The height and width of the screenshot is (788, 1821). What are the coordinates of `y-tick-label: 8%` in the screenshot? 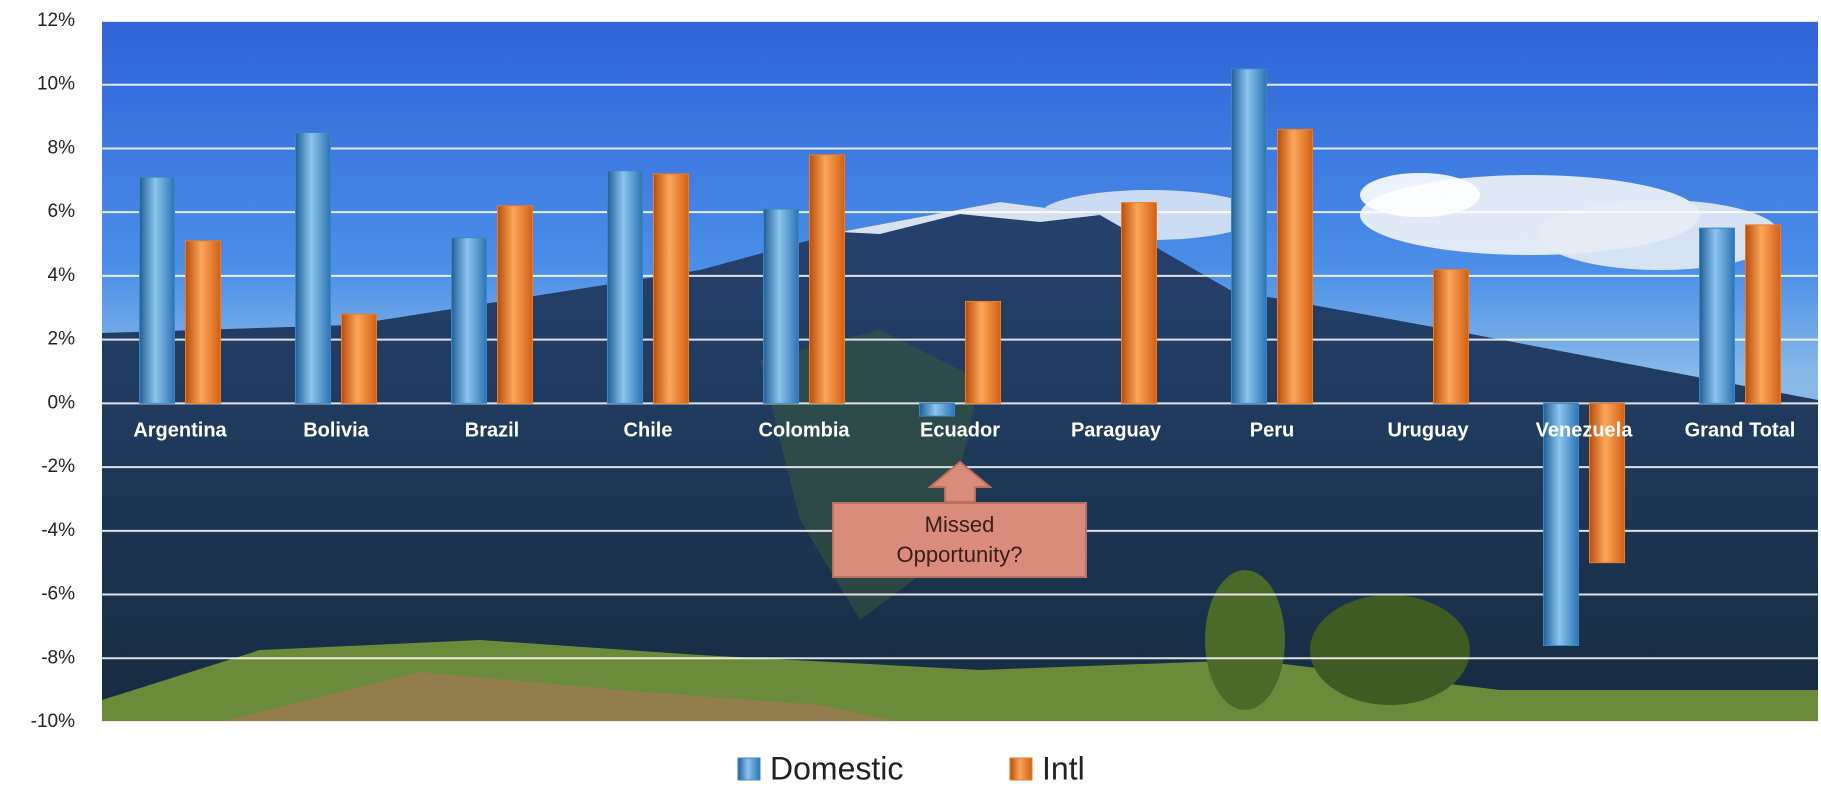 It's located at (62, 147).